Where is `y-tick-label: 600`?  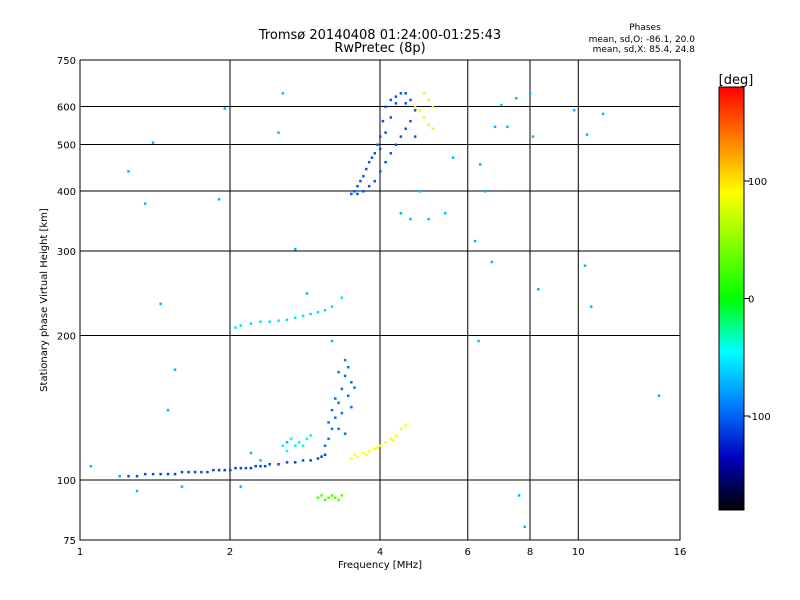 y-tick-label: 600 is located at coordinates (66, 108).